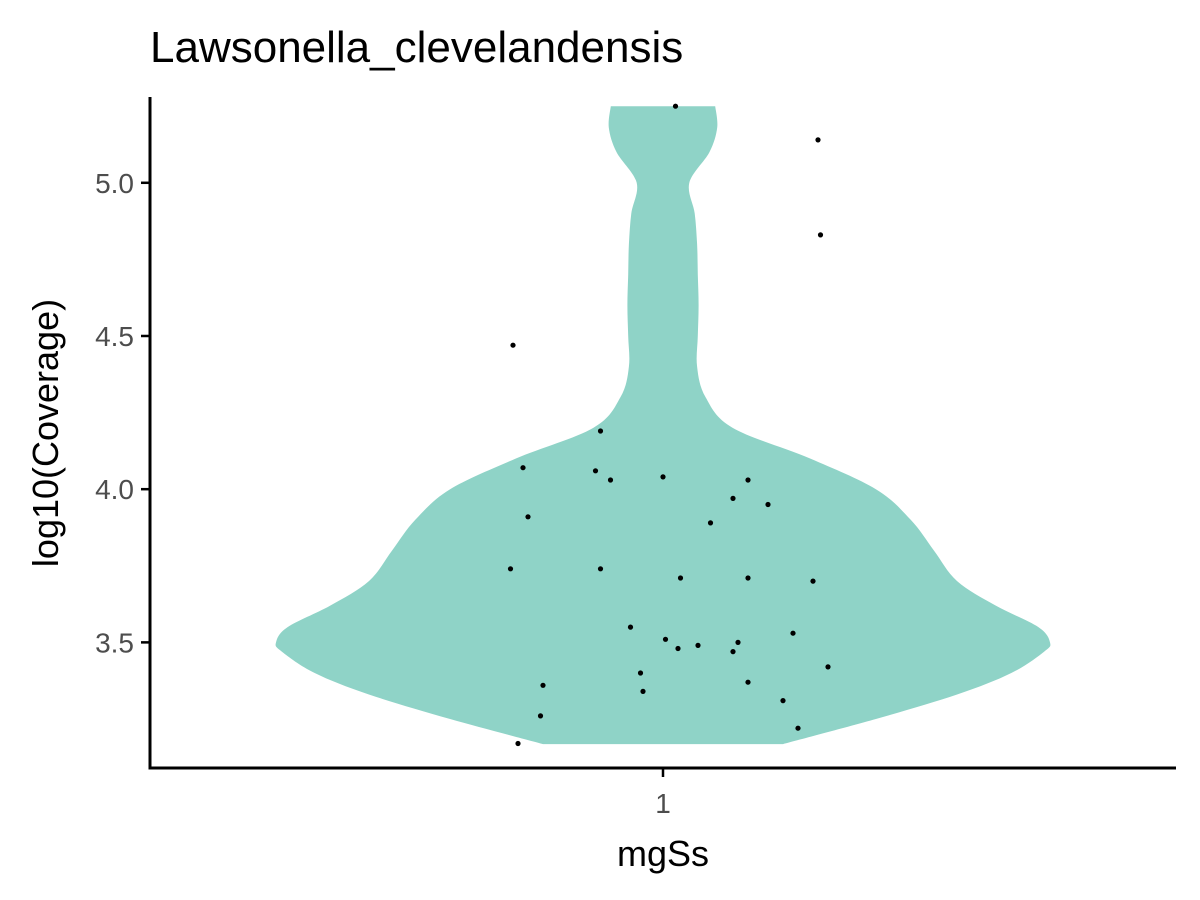 The image size is (1200, 900). I want to click on y-ticks: 3.5 4.0 4.5 5.0, so click(122, 413).